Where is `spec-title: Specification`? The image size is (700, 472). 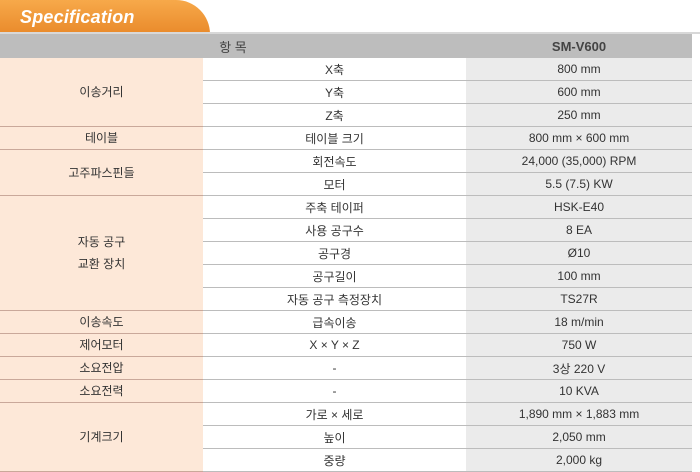
spec-title: Specification is located at coordinates (77, 17).